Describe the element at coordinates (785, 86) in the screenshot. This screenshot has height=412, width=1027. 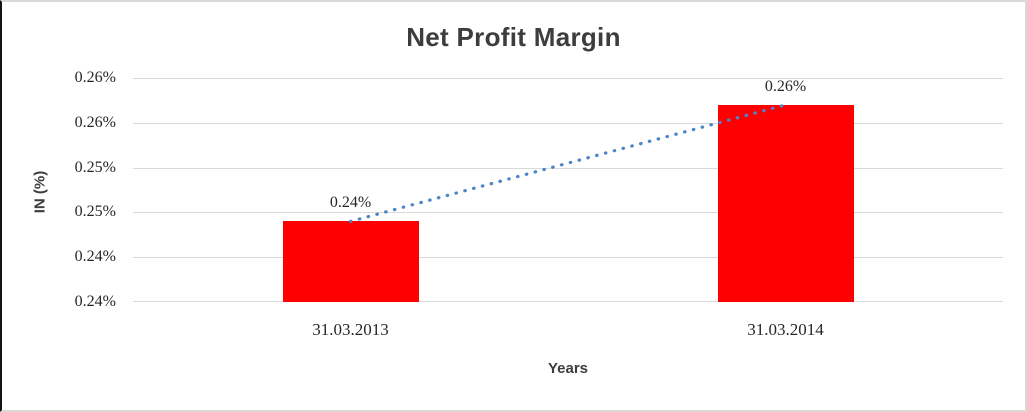
I see `bar-data-label: 0.26%` at that location.